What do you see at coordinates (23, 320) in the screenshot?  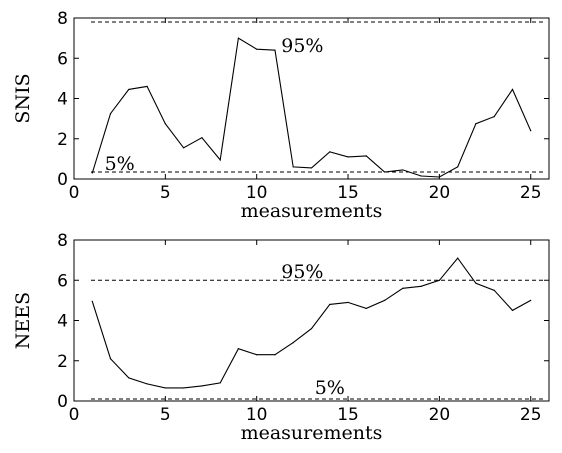 I see `y-axis-label: NEES` at bounding box center [23, 320].